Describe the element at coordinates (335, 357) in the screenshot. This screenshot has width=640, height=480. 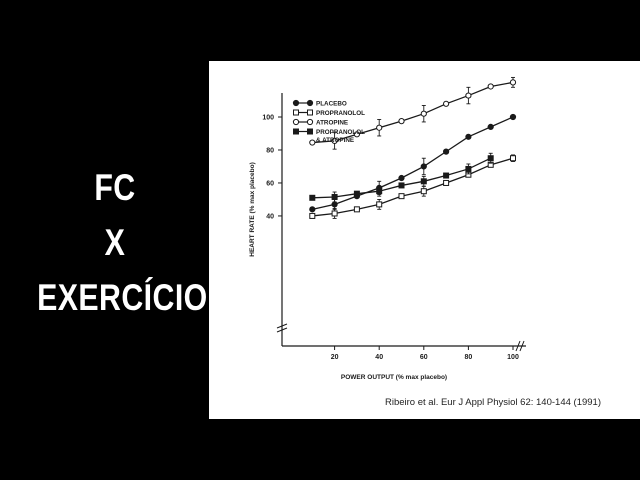
I see `x-tick-label: 20` at that location.